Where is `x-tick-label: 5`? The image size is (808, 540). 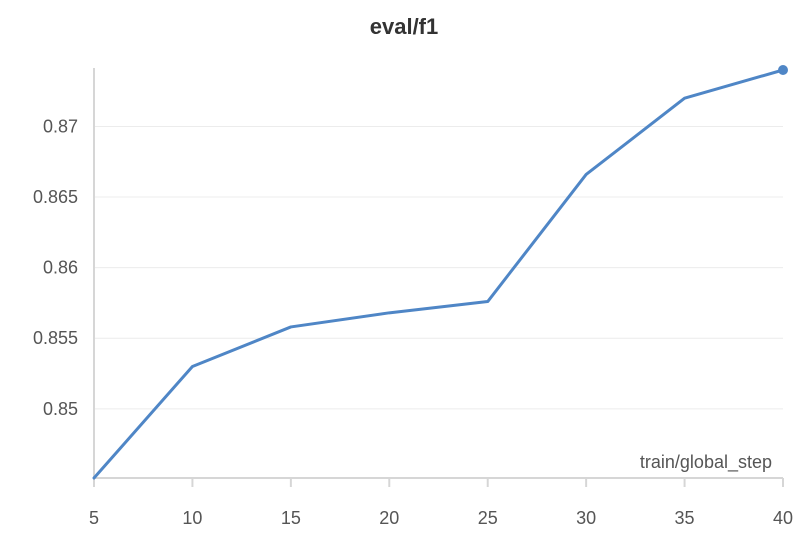 x-tick-label: 5 is located at coordinates (94, 518).